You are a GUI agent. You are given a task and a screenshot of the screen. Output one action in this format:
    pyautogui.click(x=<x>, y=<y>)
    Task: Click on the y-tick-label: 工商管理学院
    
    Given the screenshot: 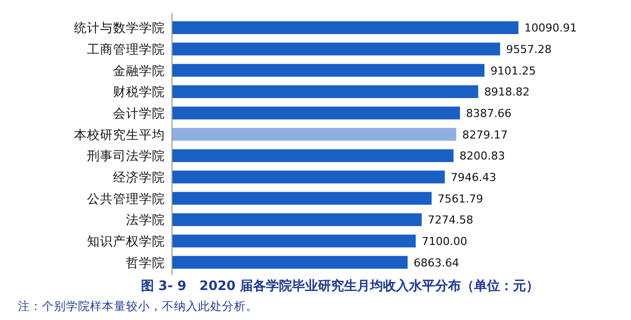 What is the action you would take?
    pyautogui.click(x=126, y=49)
    